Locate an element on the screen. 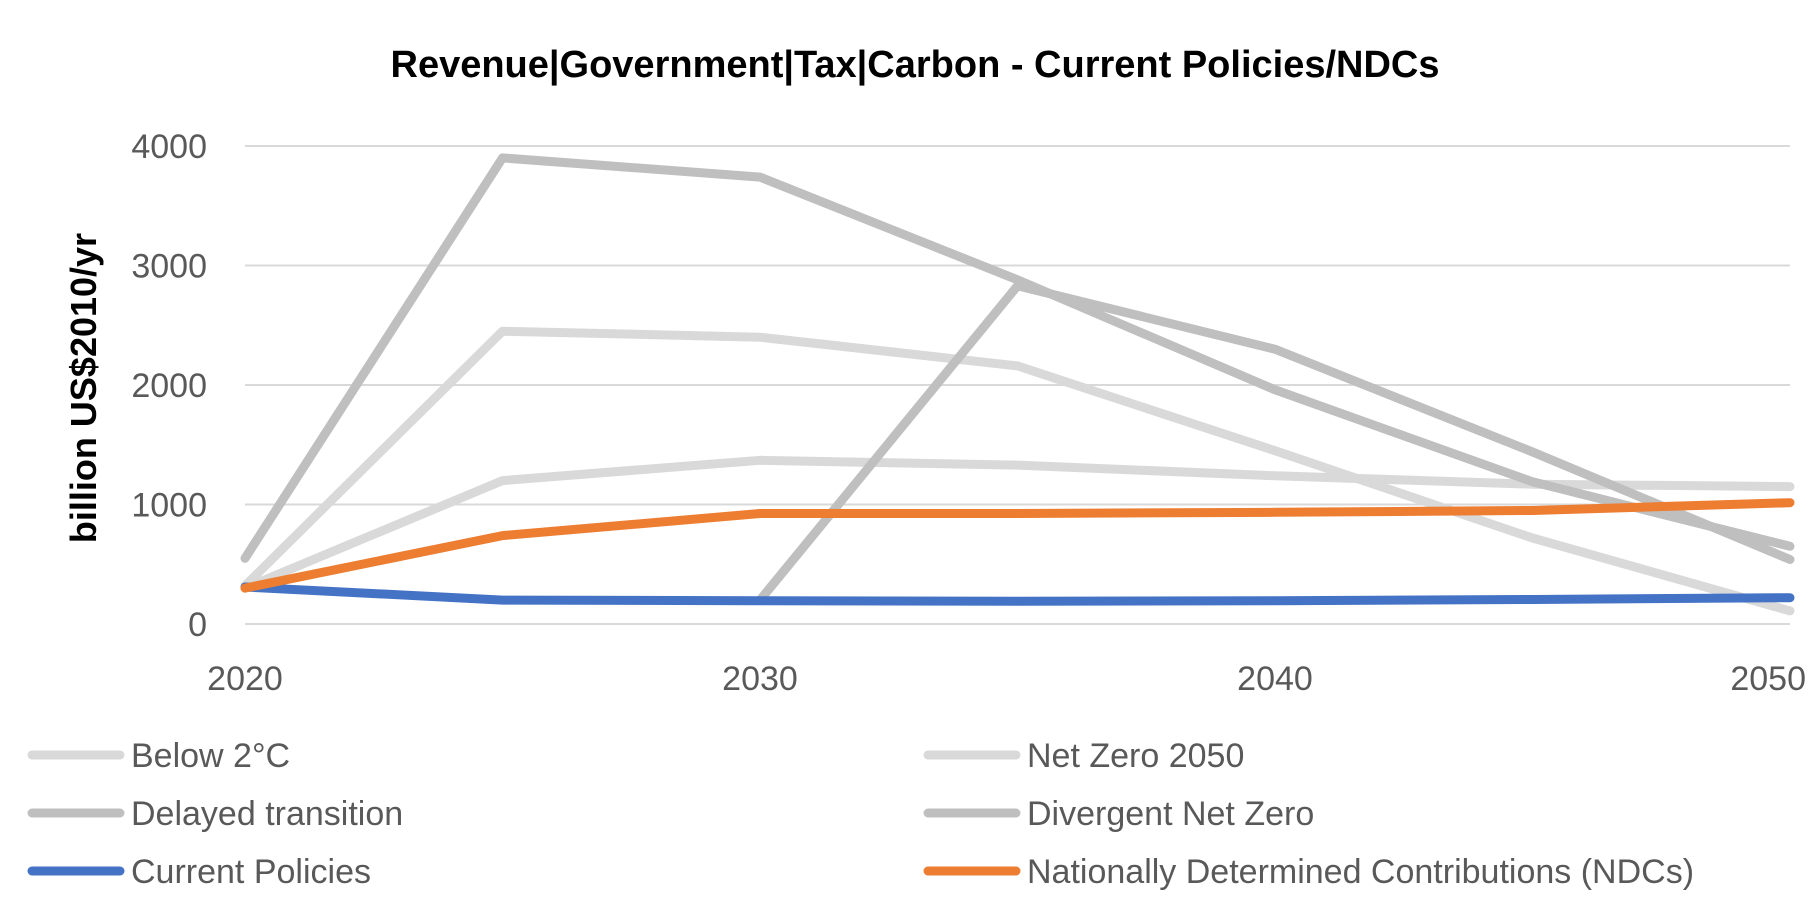  legend-label: Net Zero 2050 is located at coordinates (1135, 756).